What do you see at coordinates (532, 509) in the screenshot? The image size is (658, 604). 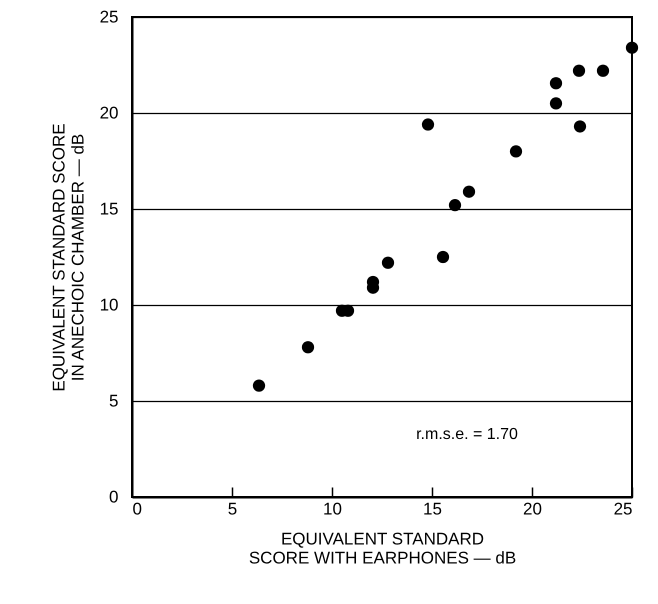 I see `x-tick-label: 20` at bounding box center [532, 509].